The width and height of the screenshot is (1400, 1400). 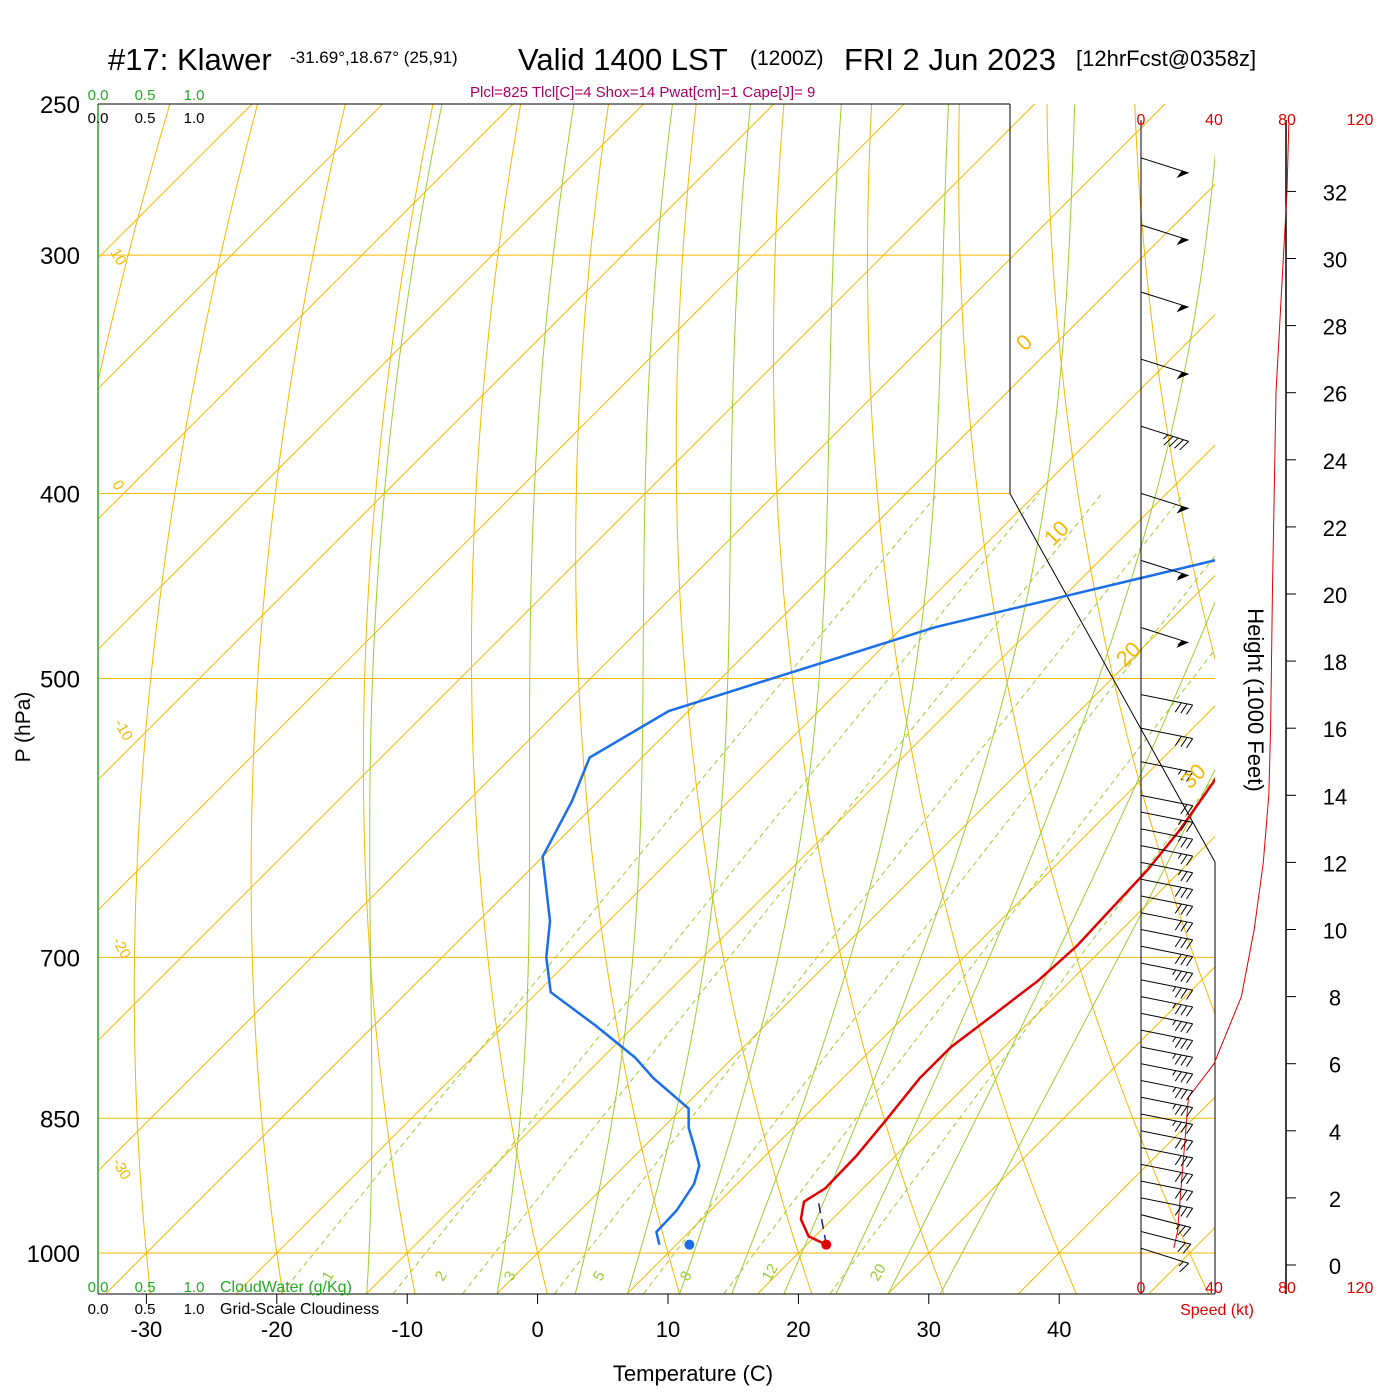 What do you see at coordinates (1335, 796) in the screenshot?
I see `height-tick-label: 14` at bounding box center [1335, 796].